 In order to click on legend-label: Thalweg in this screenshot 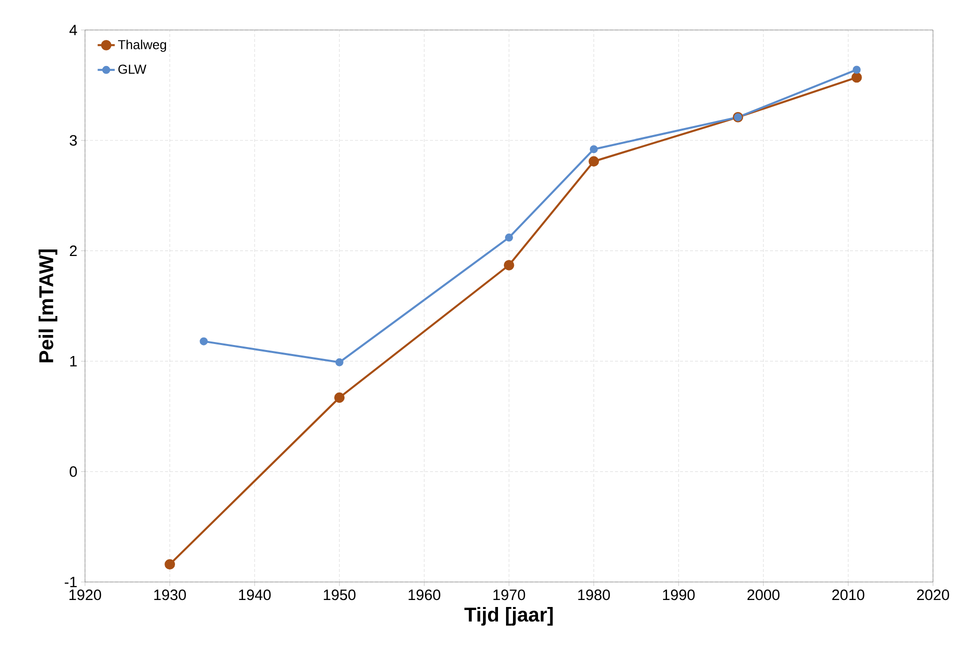, I will do `click(142, 46)`.